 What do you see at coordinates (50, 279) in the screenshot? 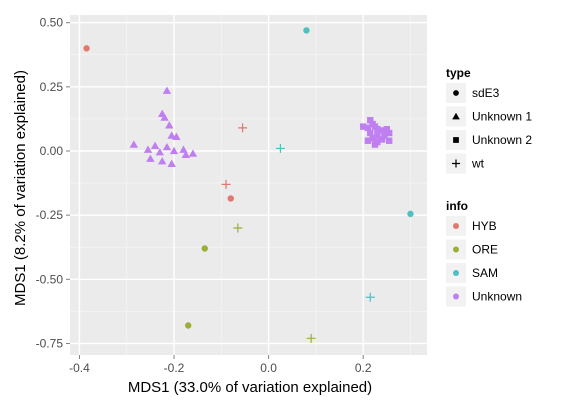
I see `y-tick-label: -0.50` at bounding box center [50, 279].